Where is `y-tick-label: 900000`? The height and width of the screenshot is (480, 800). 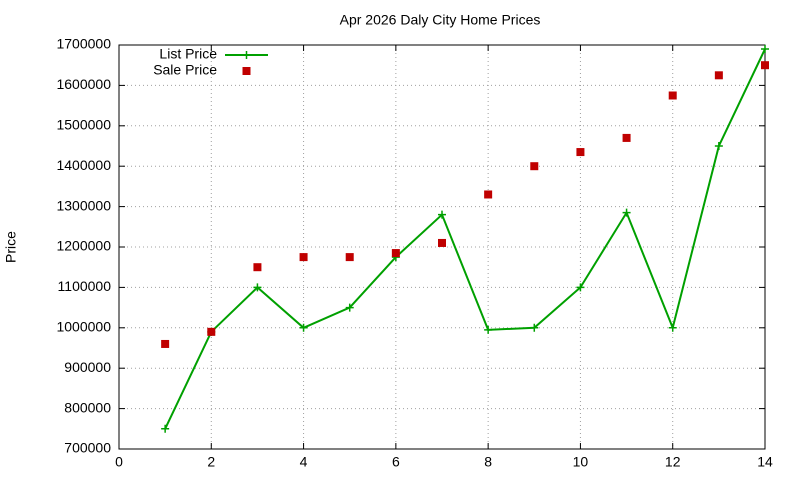
y-tick-label: 900000 is located at coordinates (87, 367).